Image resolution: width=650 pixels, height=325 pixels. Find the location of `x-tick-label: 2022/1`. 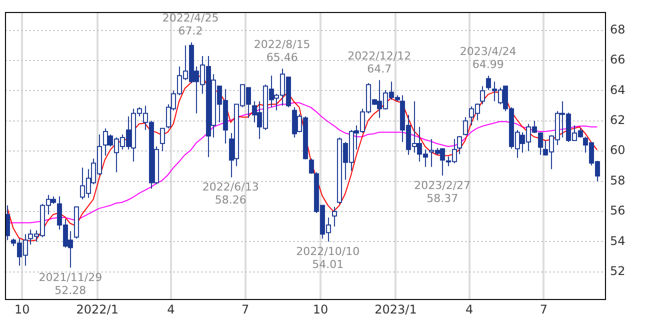

x-tick-label: 2022/1 is located at coordinates (97, 309).